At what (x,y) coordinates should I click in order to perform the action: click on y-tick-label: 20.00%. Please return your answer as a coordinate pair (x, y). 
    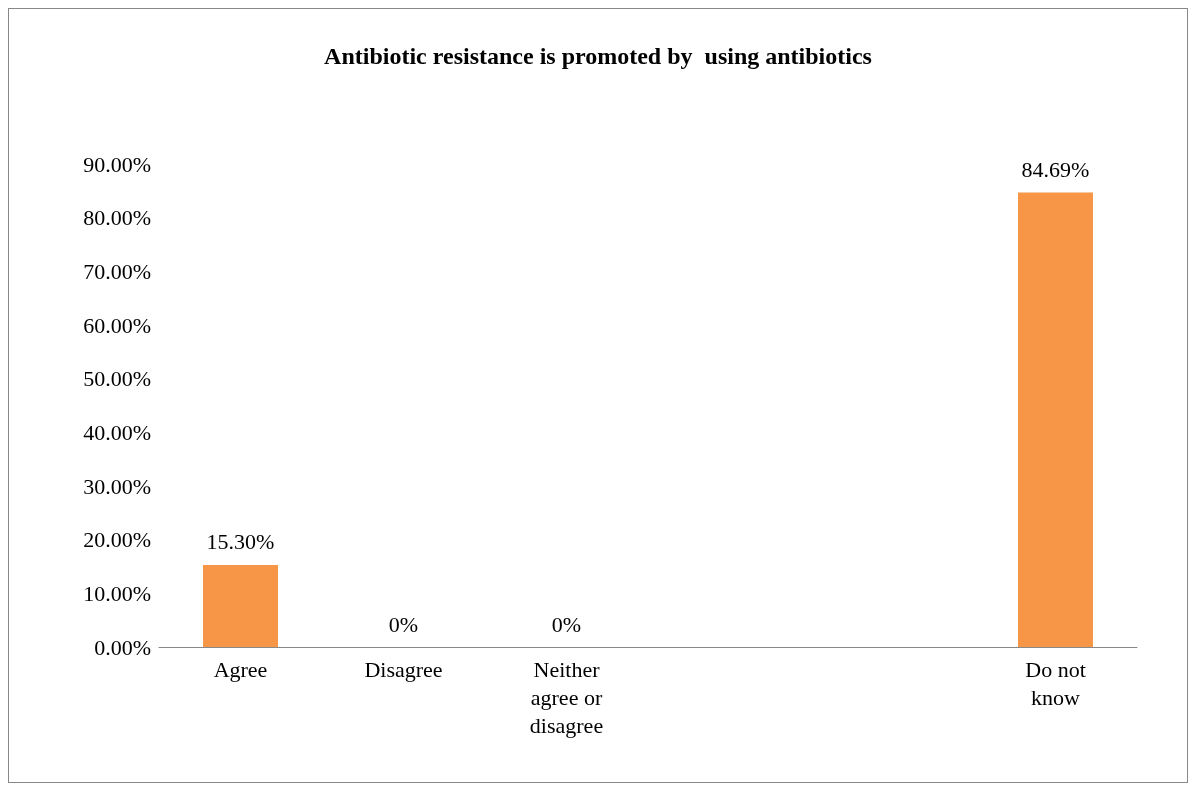
    Looking at the image, I should click on (117, 540).